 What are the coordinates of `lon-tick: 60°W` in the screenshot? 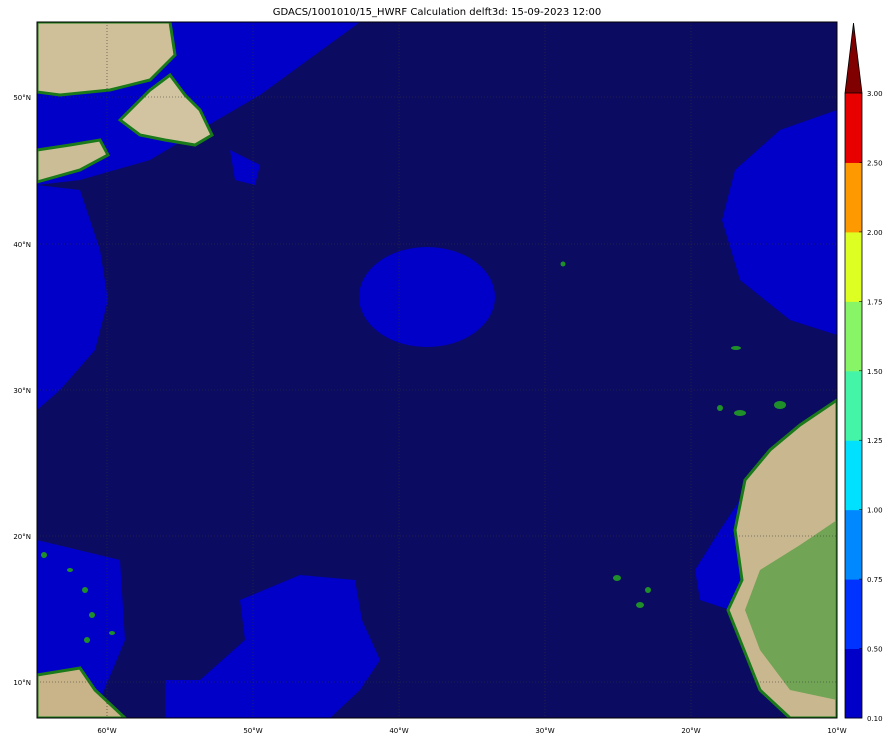 It's located at (106, 731).